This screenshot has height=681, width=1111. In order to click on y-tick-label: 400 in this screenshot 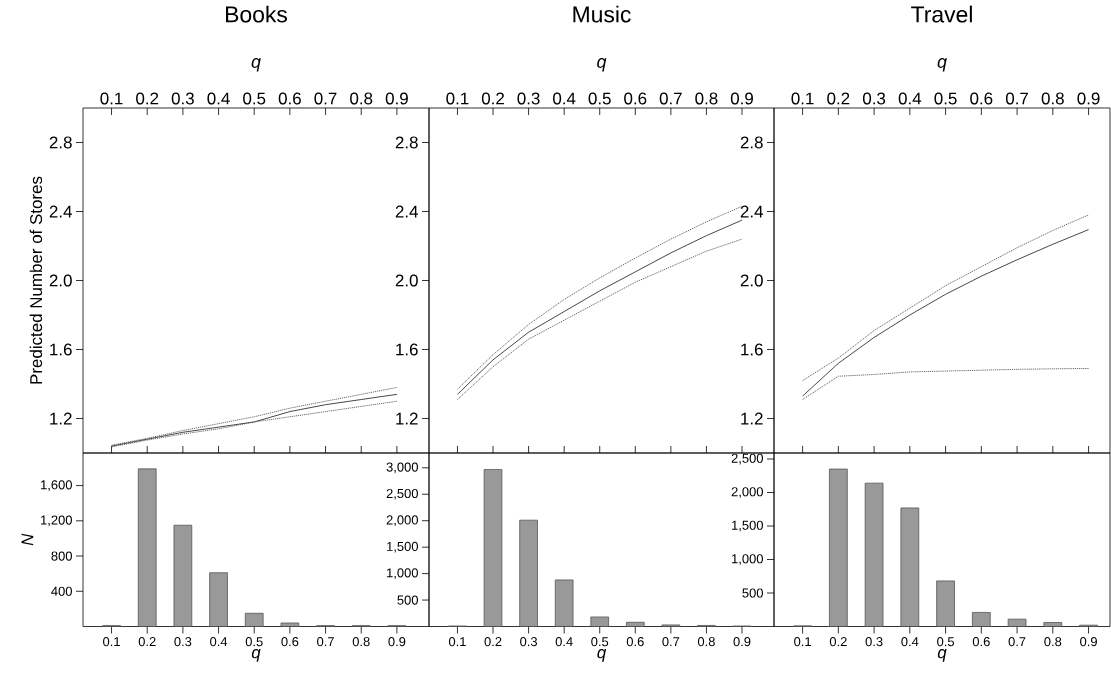, I will do `click(61, 591)`.